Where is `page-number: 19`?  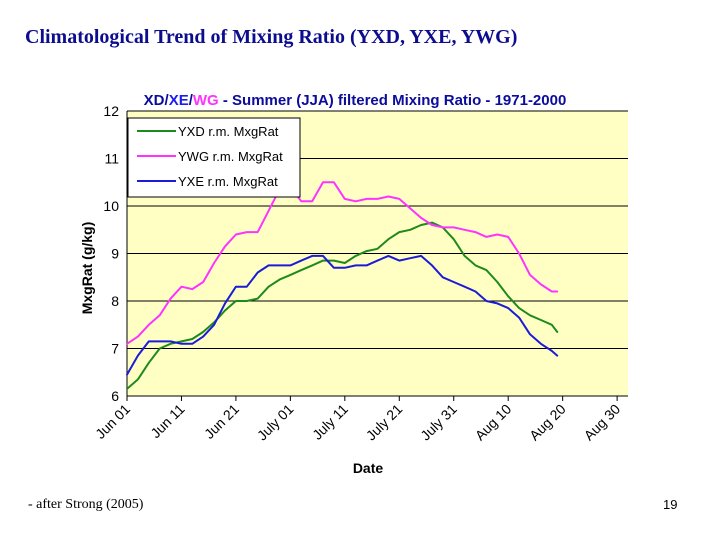
page-number: 19 is located at coordinates (670, 504).